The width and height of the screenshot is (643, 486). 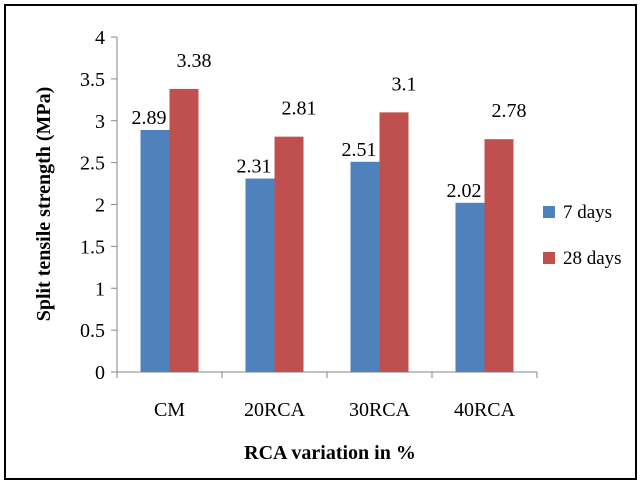 I want to click on data-label: 2.89, so click(x=149, y=118).